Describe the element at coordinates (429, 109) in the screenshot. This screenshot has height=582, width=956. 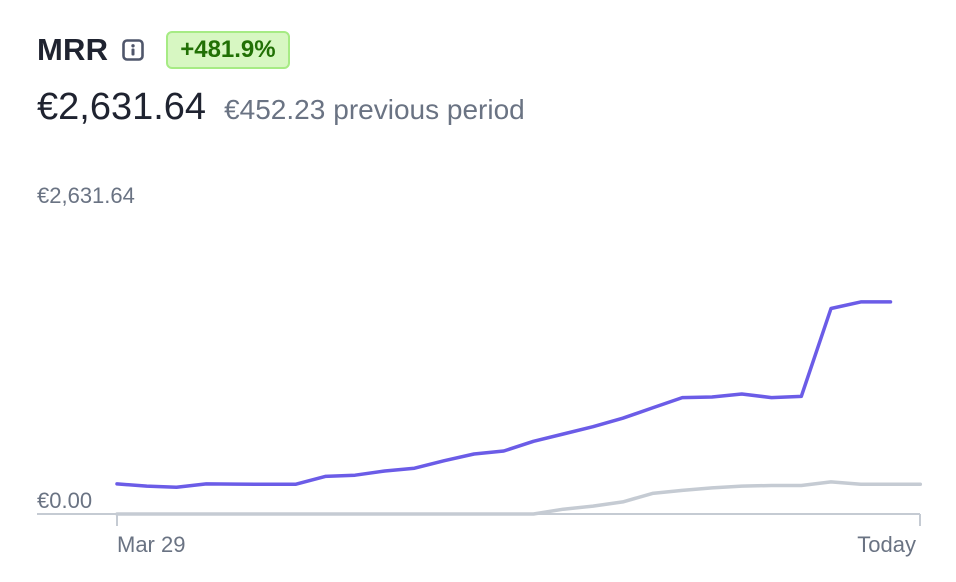
I see `previous-label: previous period` at that location.